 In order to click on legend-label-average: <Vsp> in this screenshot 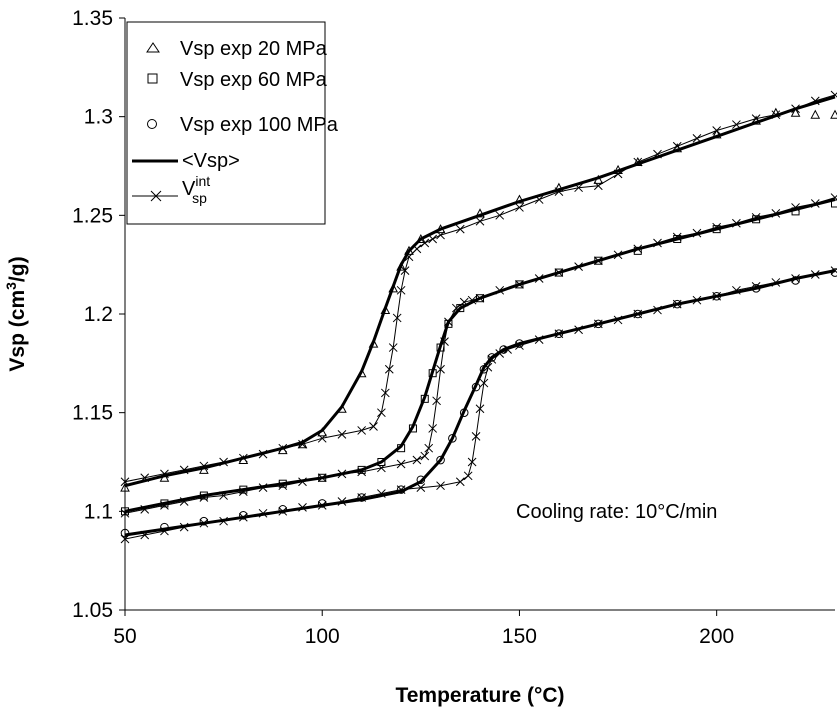, I will do `click(211, 161)`.